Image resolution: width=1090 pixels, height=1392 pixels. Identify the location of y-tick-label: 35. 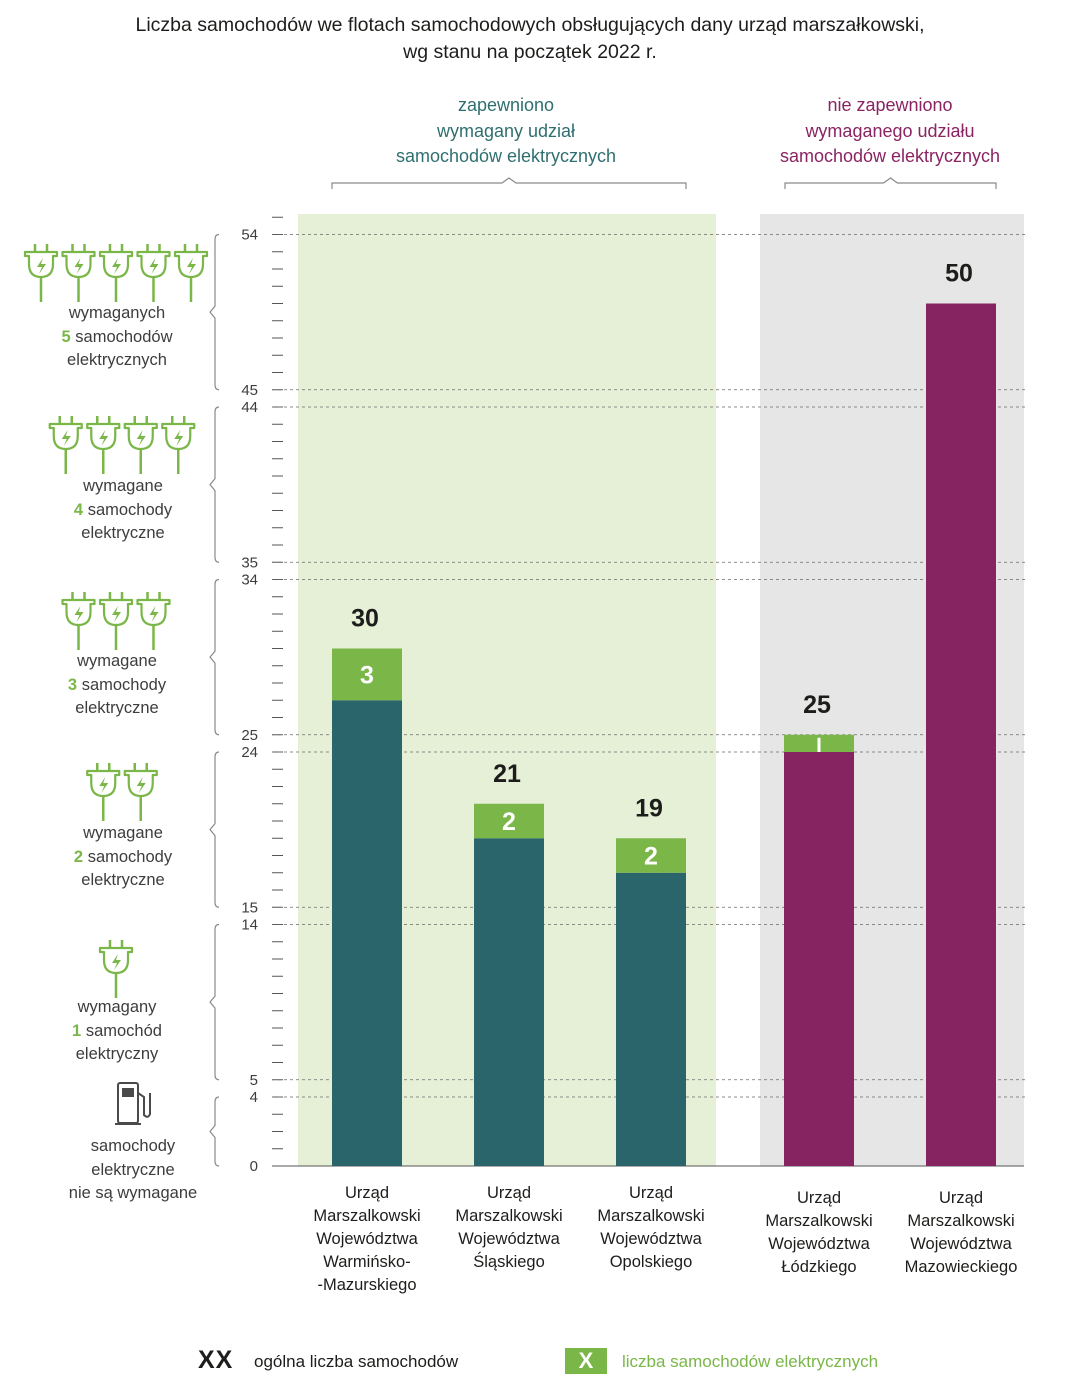
(249, 562).